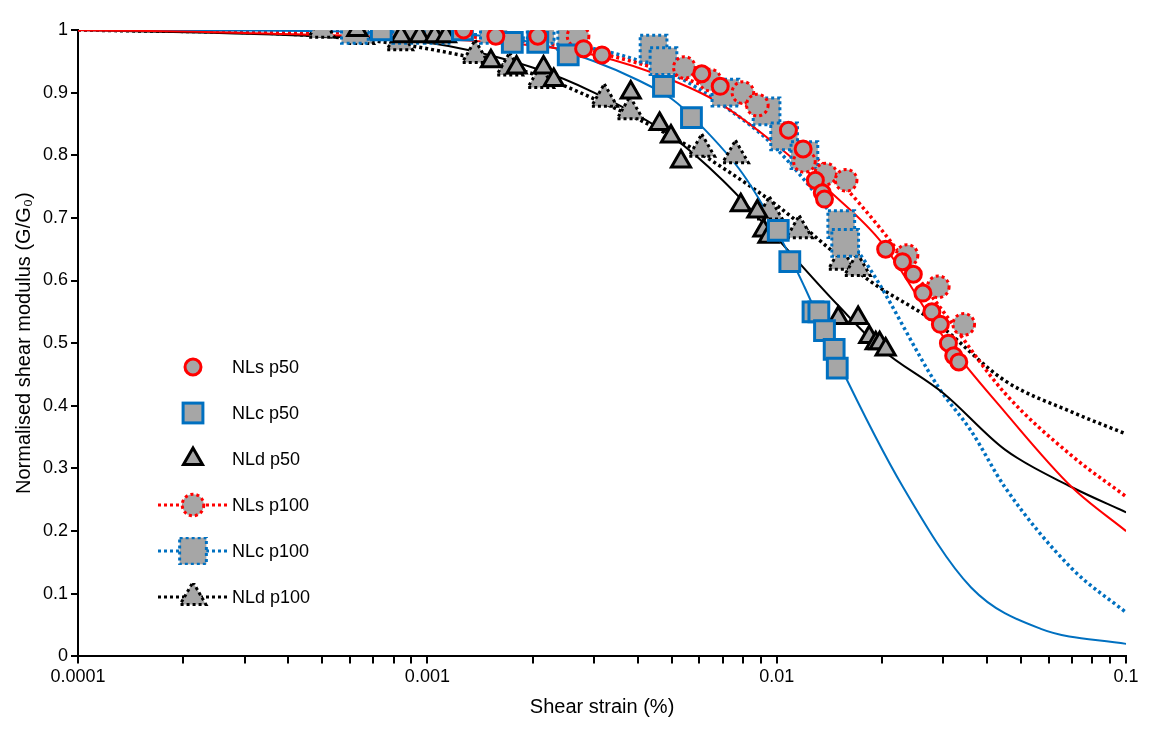  What do you see at coordinates (55, 279) in the screenshot?
I see `y-tick-label: 0.6` at bounding box center [55, 279].